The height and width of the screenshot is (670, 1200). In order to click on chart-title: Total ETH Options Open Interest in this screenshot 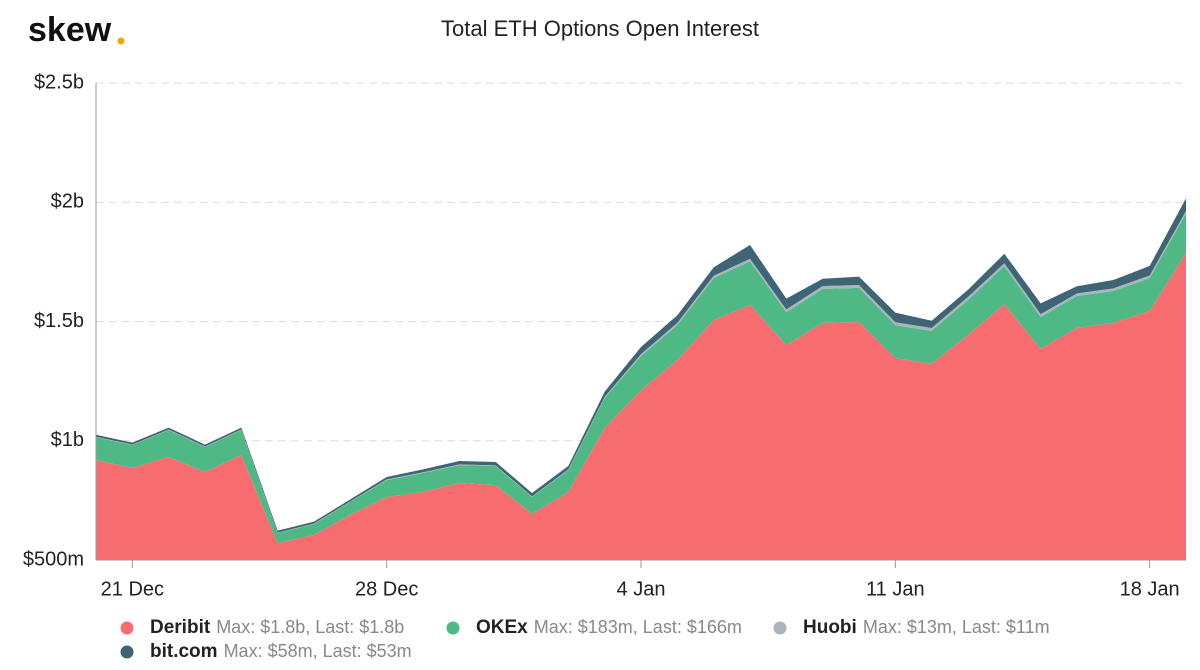, I will do `click(600, 28)`.